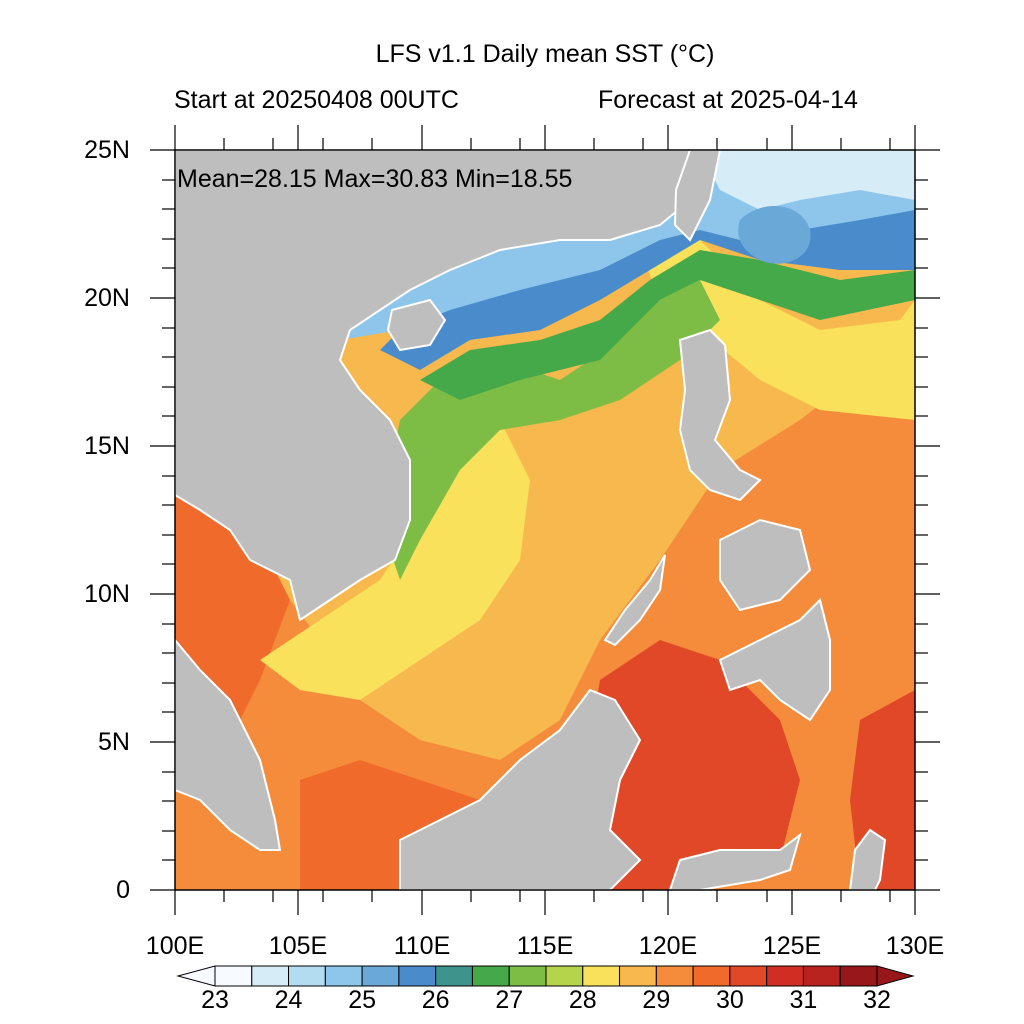  I want to click on lon-ticks-top, so click(545, 137).